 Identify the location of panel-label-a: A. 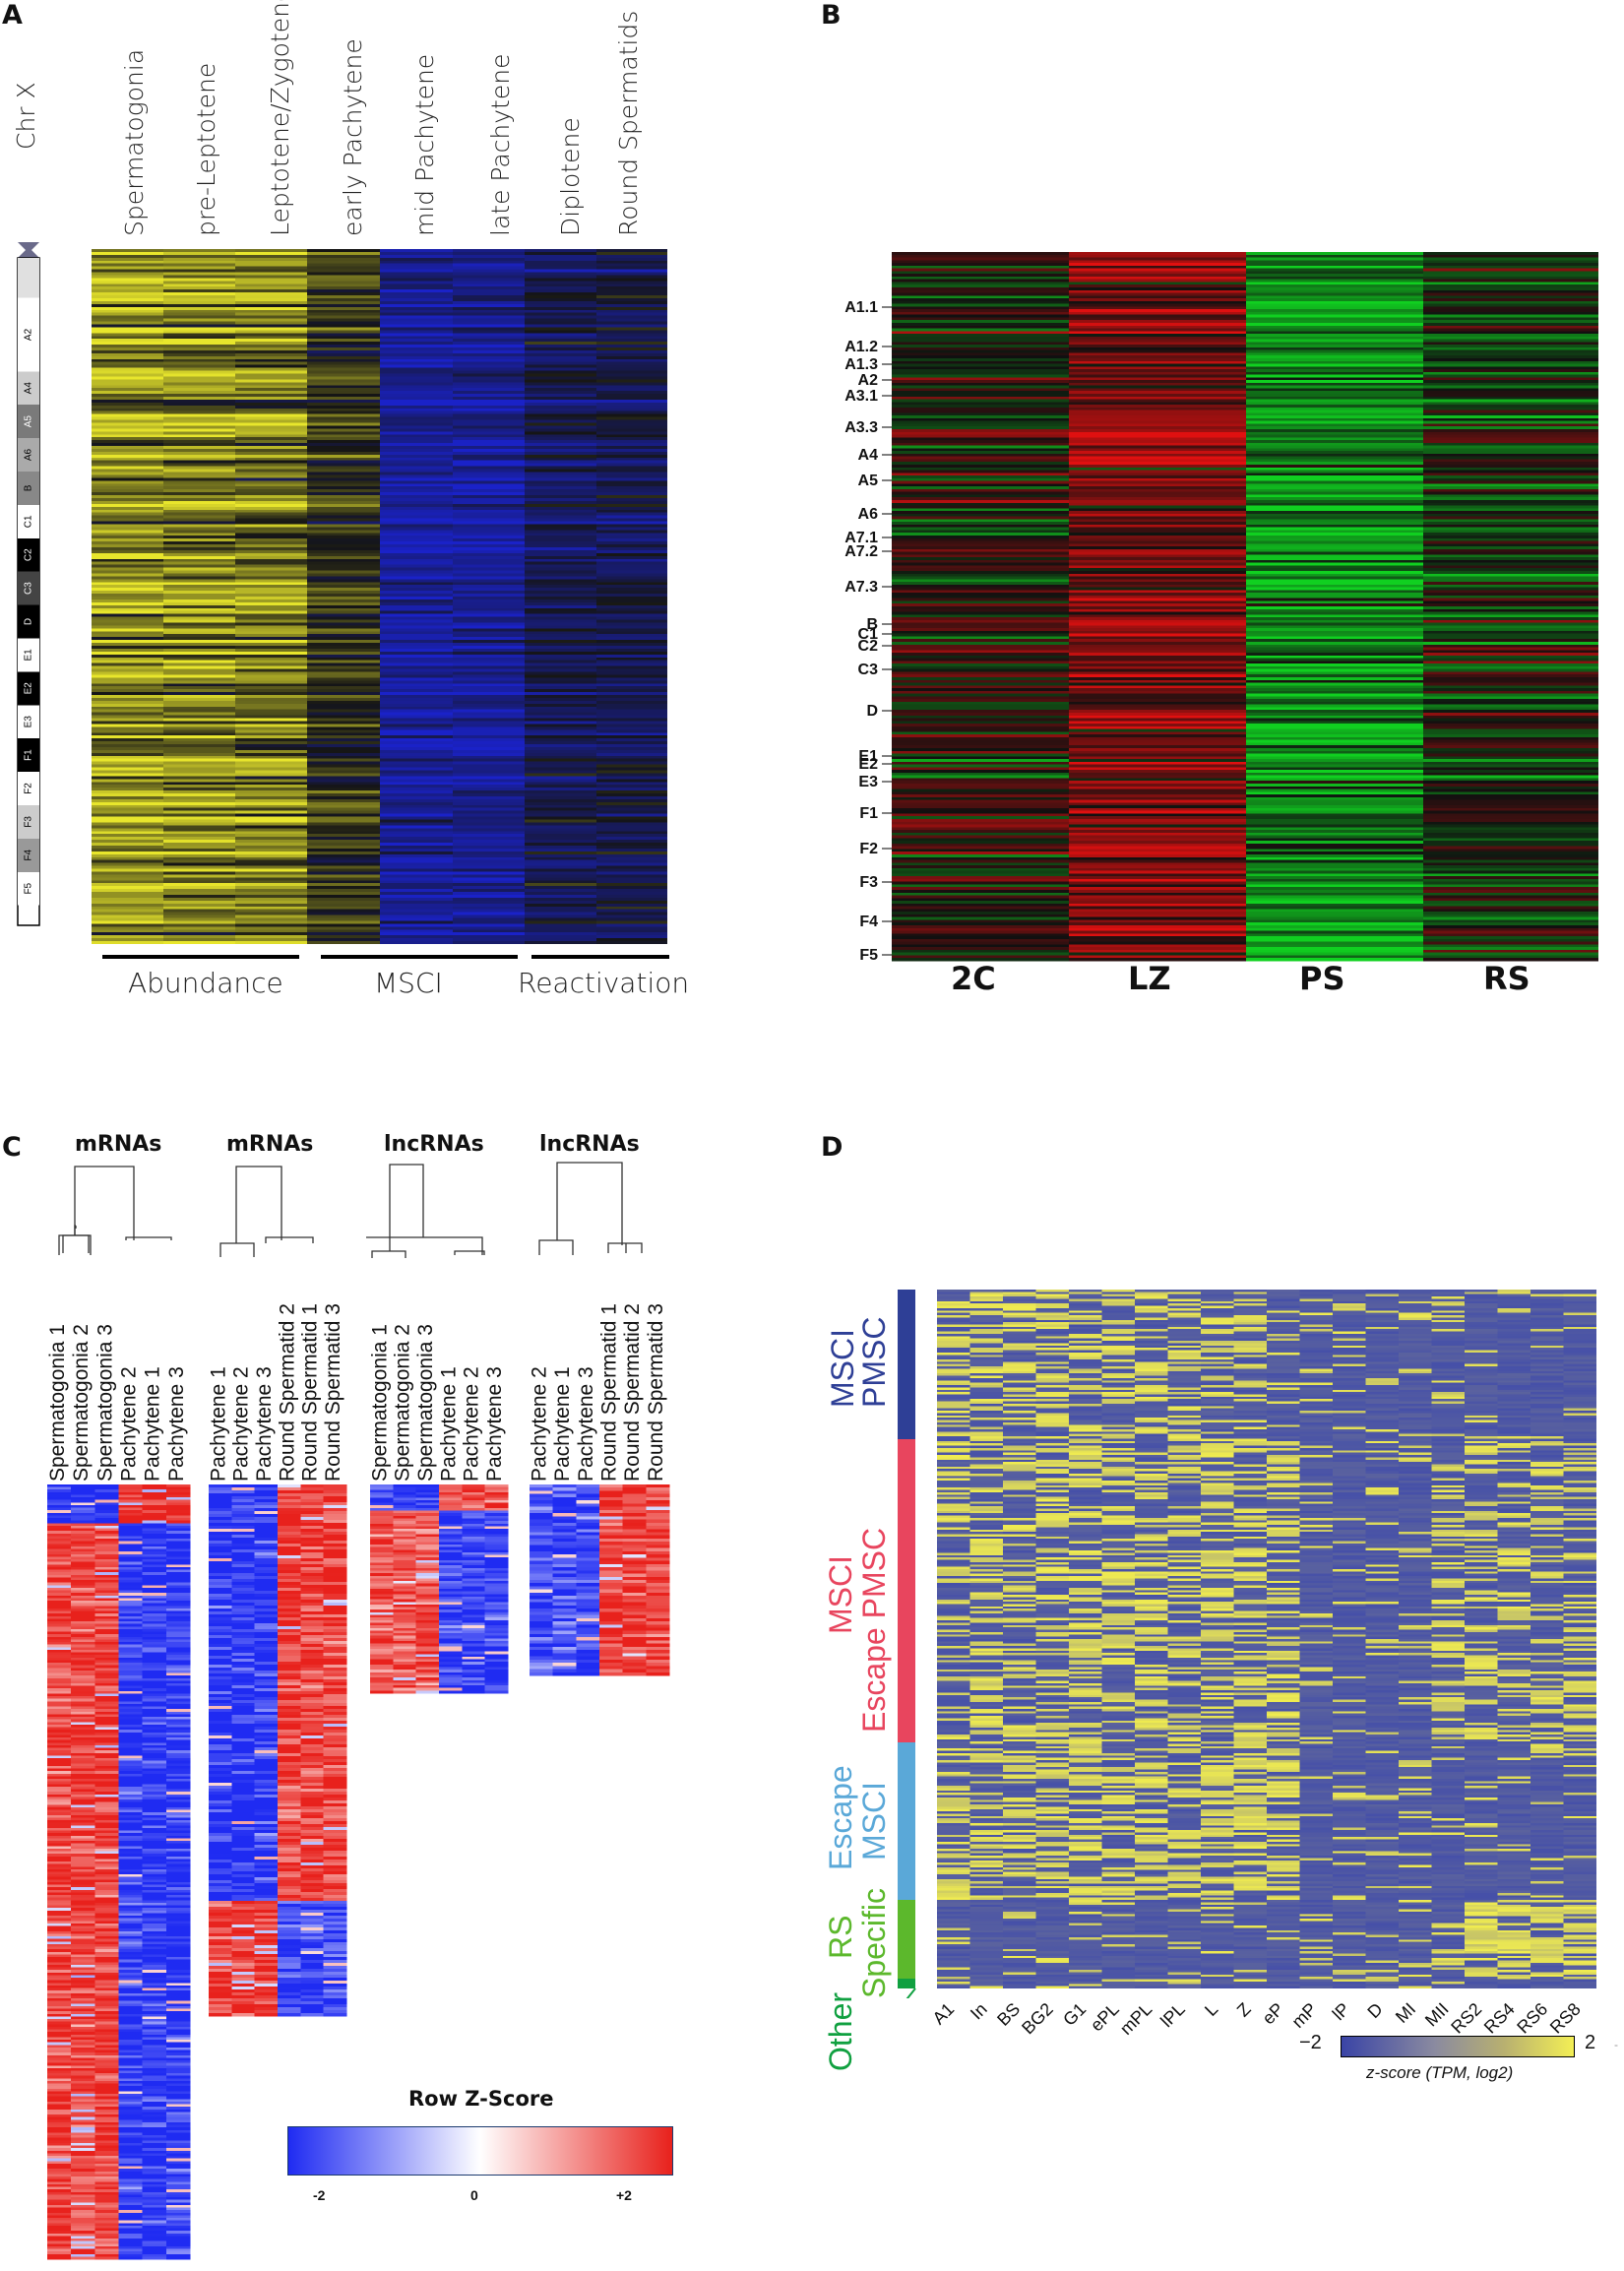
(12, 16).